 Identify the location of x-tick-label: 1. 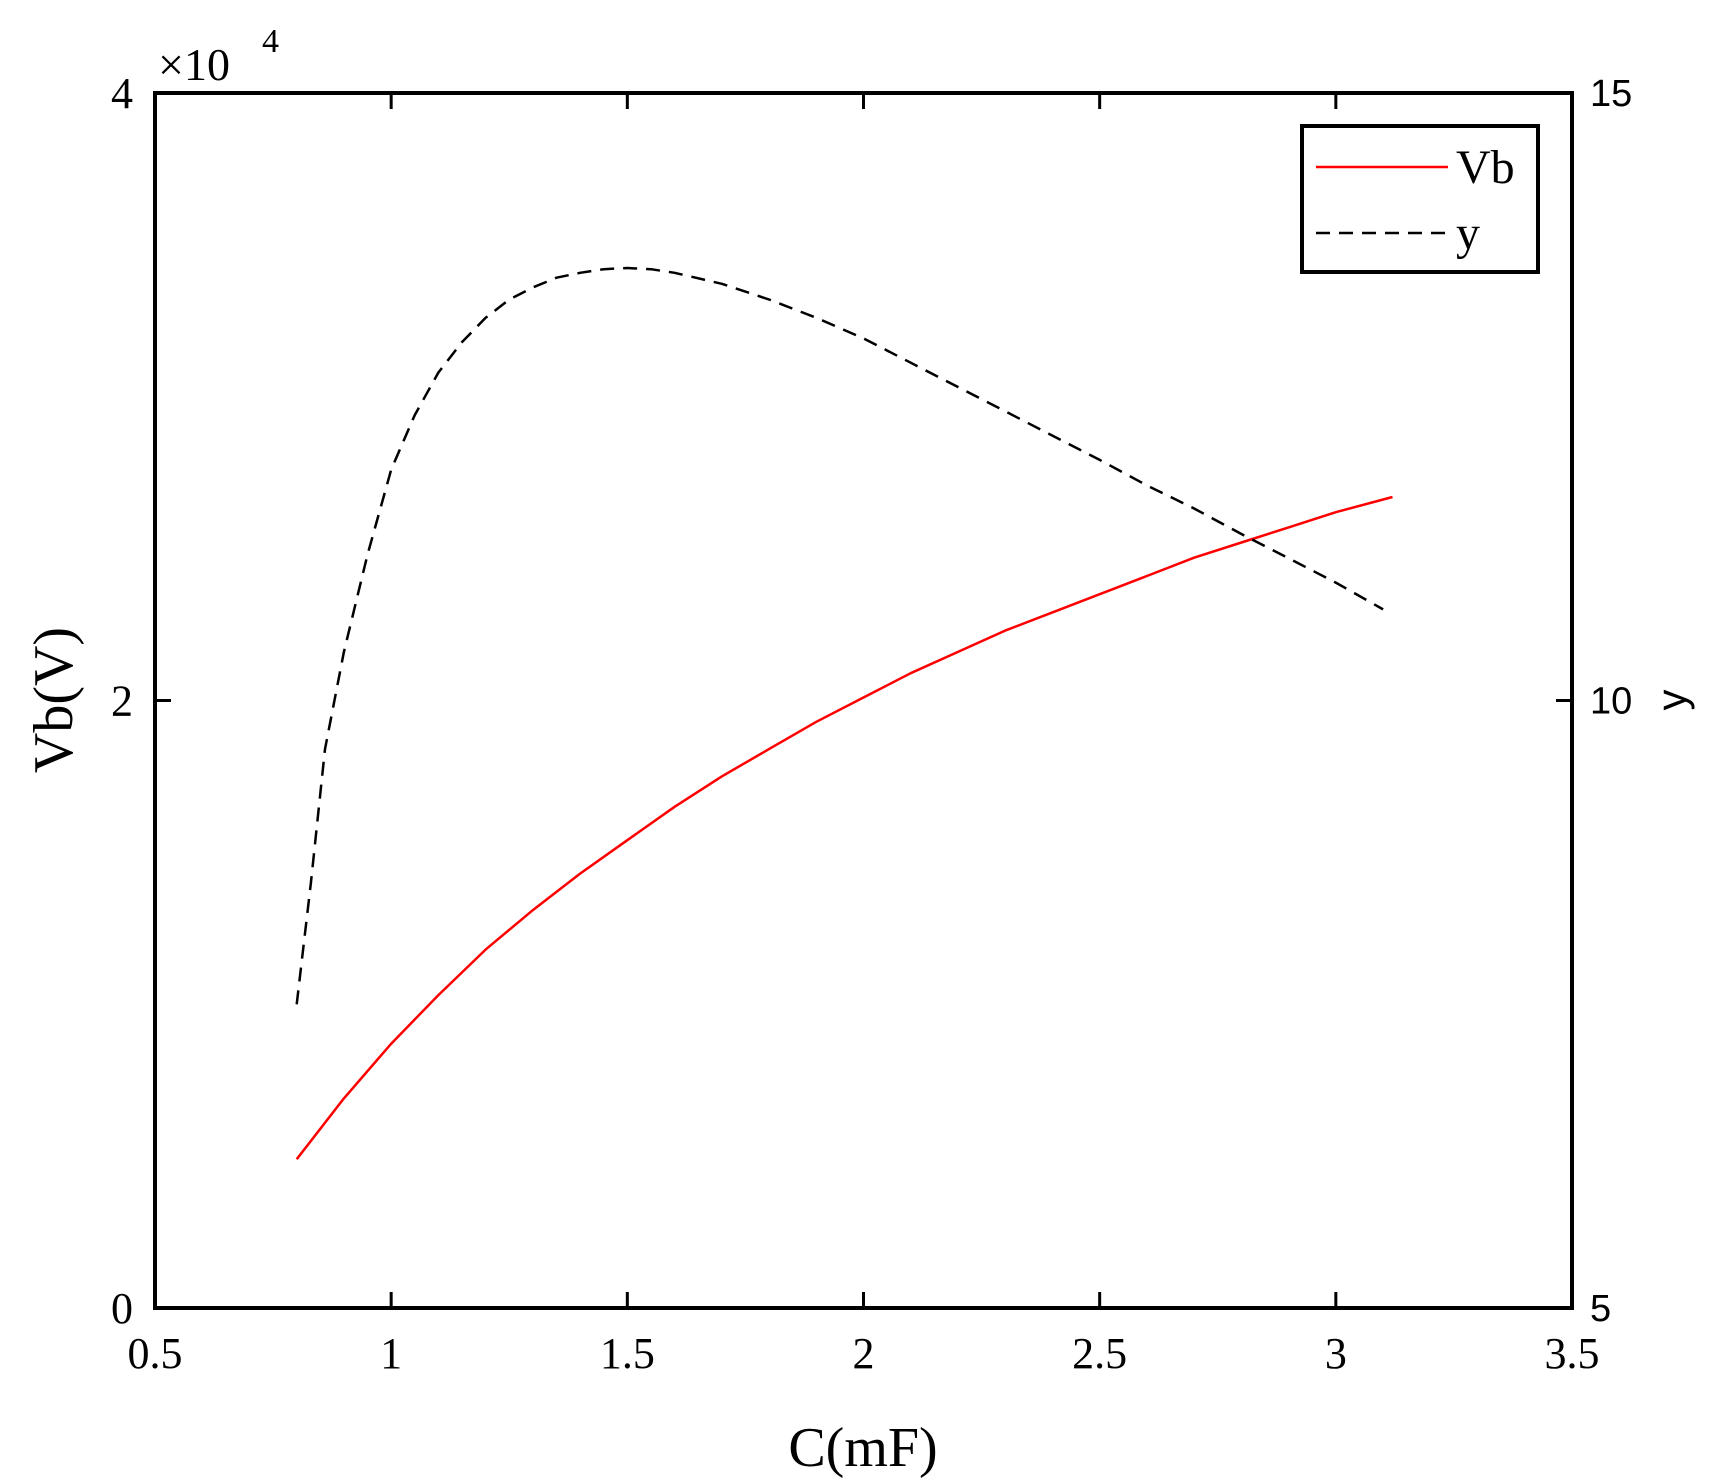
(391, 1353).